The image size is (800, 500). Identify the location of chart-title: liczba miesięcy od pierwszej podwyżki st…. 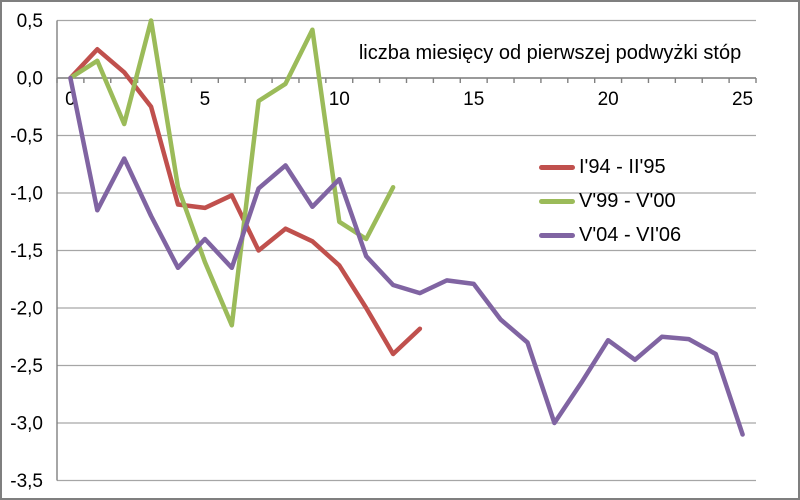
(550, 53).